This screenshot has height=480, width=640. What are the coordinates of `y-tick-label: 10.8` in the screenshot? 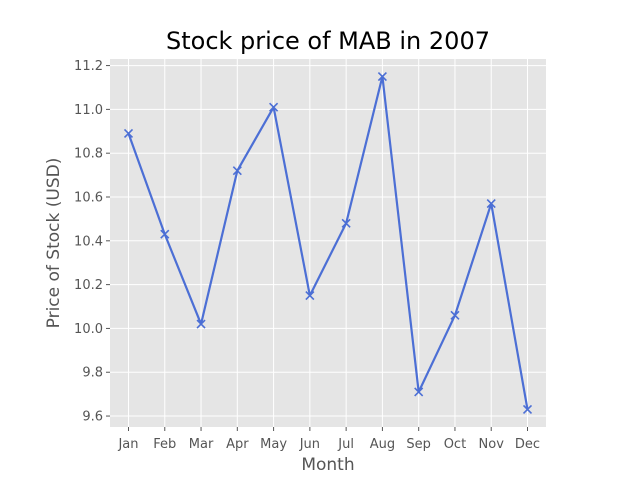 It's located at (88, 154).